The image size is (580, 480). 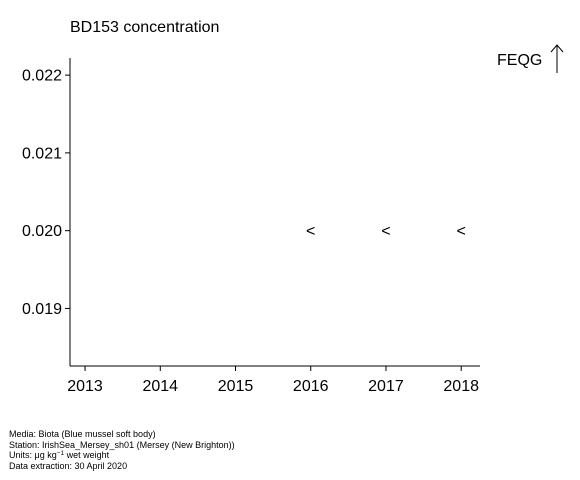 I want to click on x-tick-label: 2016, so click(x=311, y=386).